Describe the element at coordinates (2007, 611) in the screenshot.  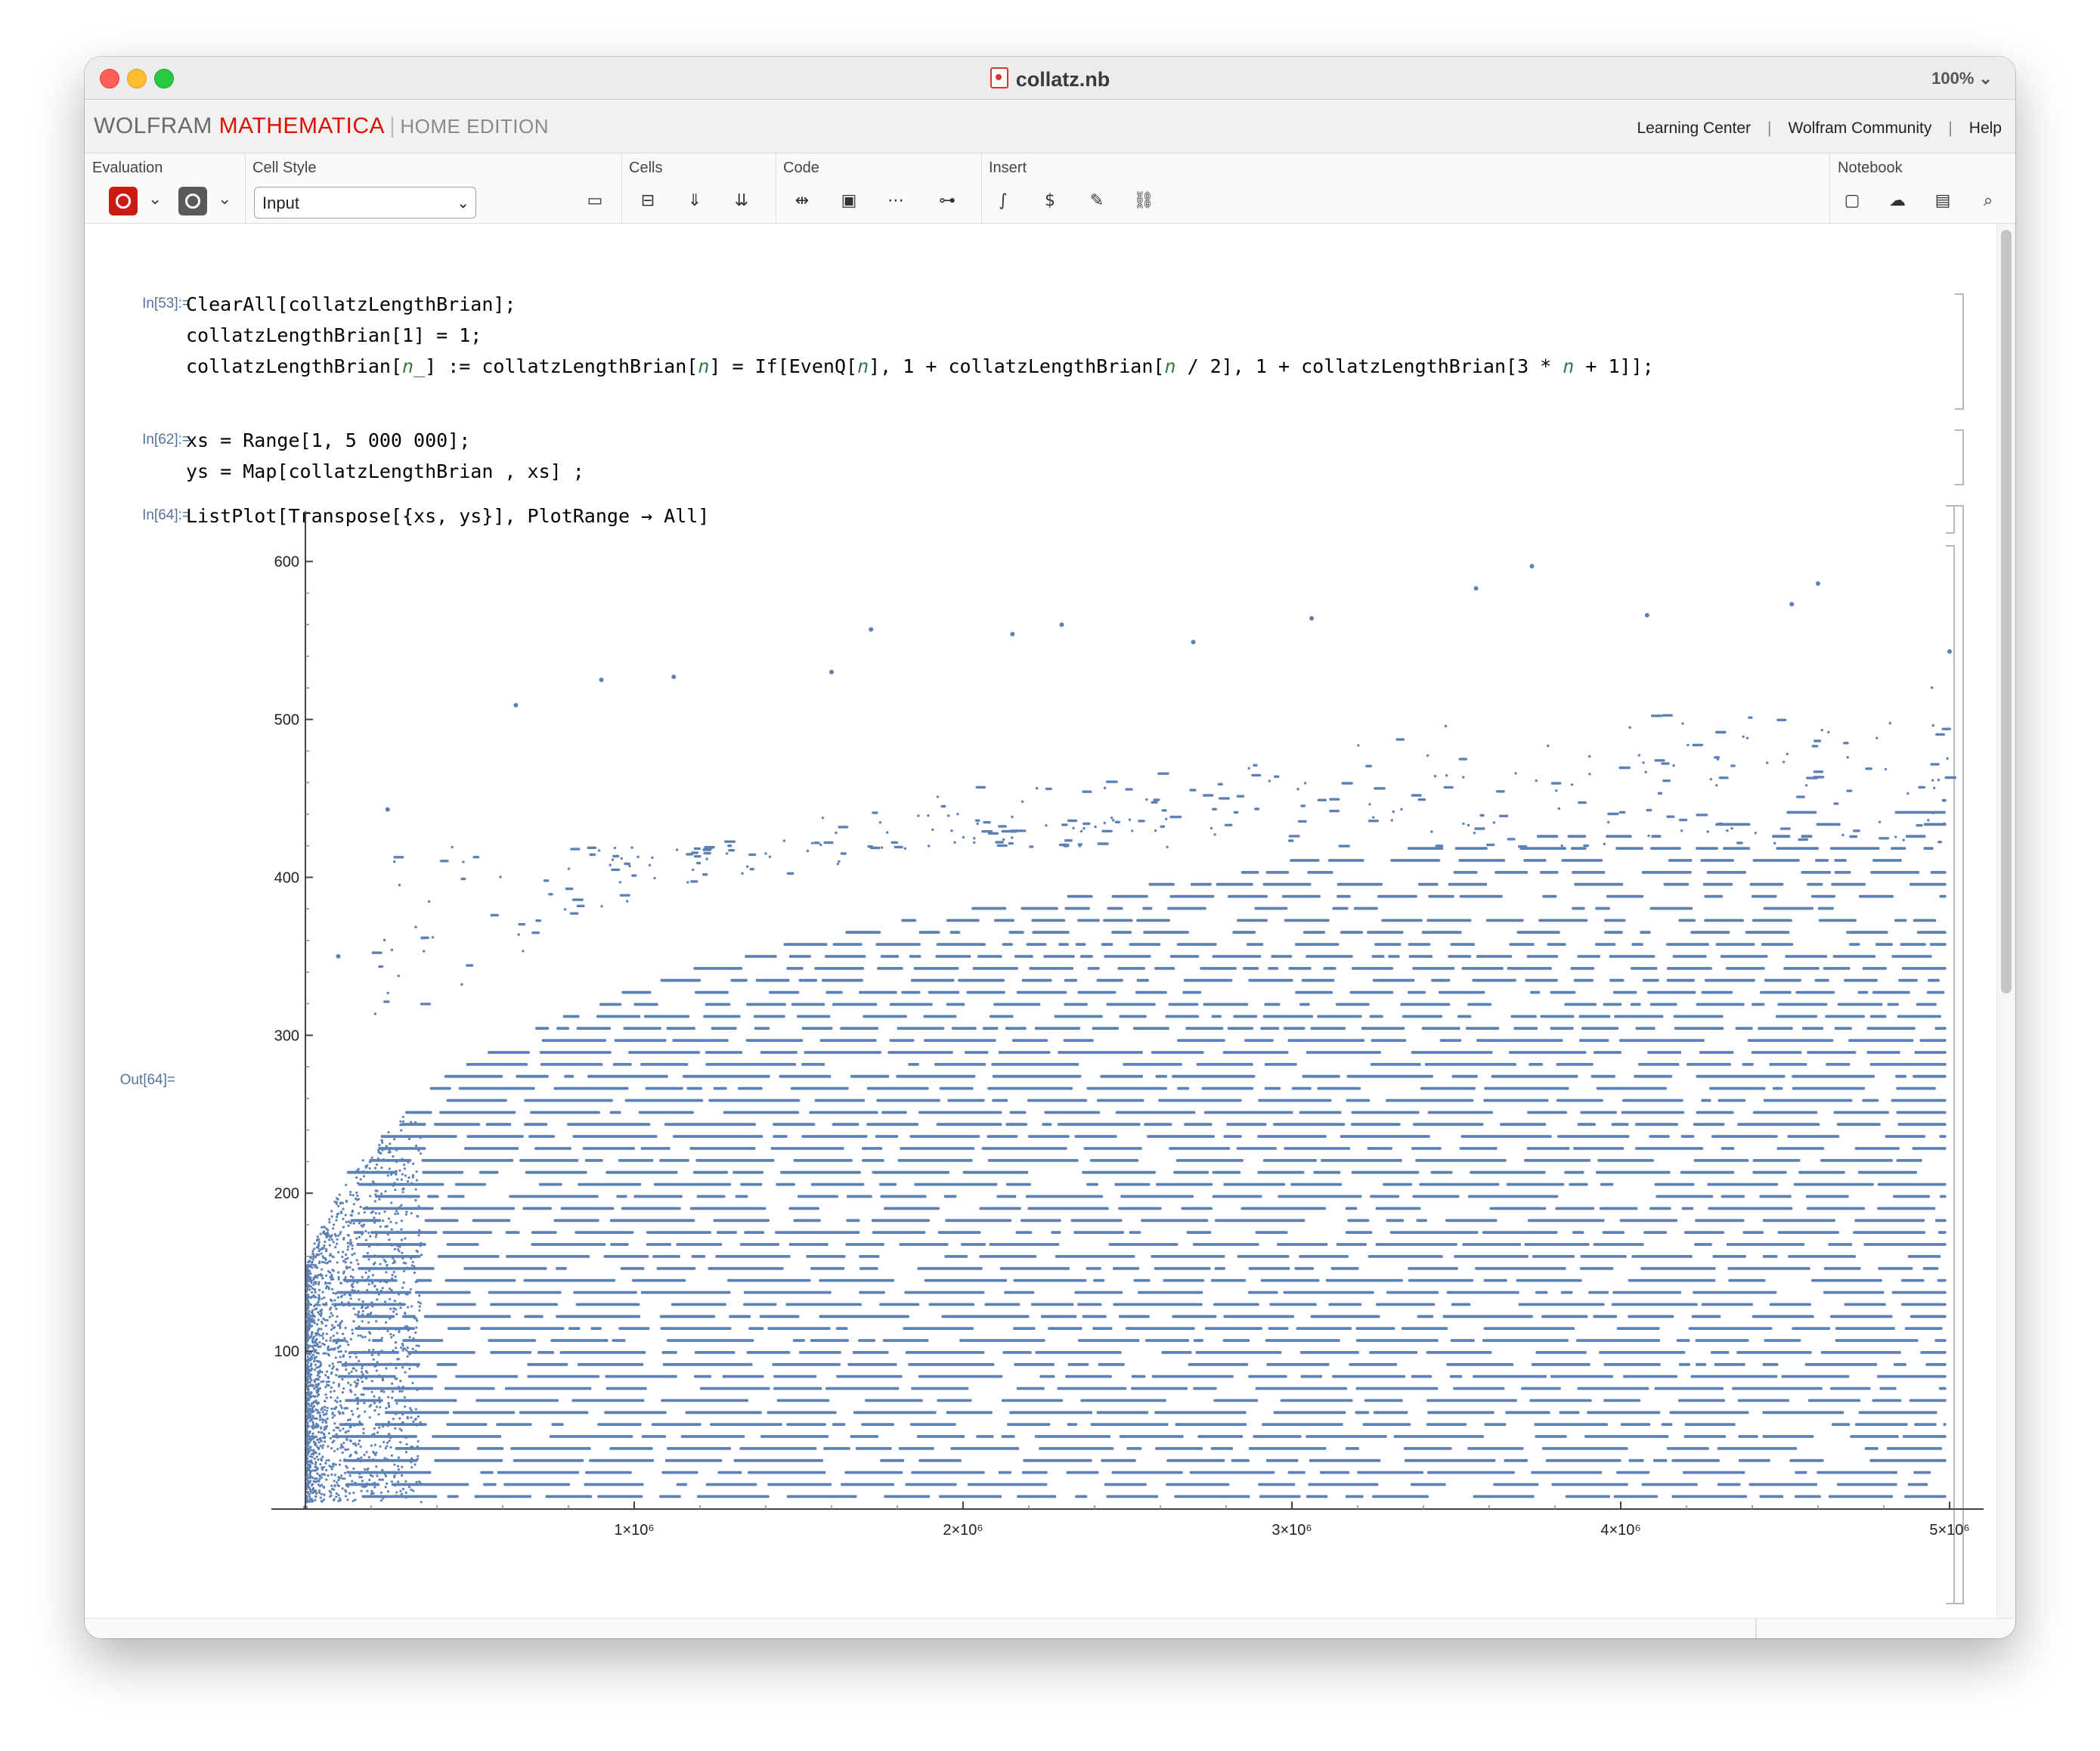
I see `vertical-scroll-thumb` at that location.